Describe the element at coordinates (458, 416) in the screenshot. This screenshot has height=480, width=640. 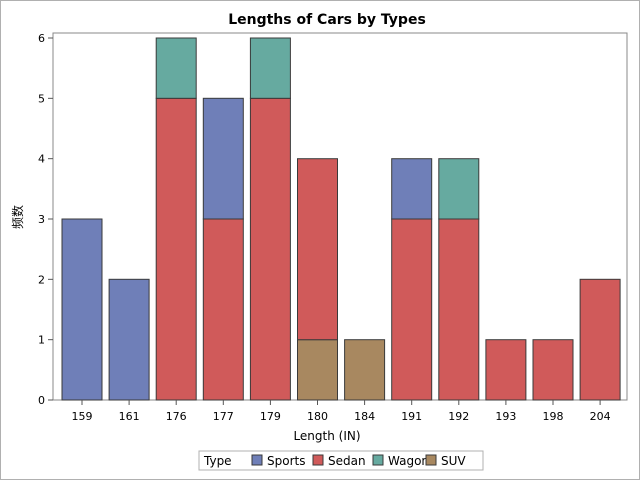
I see `x-tick-label: 192` at that location.